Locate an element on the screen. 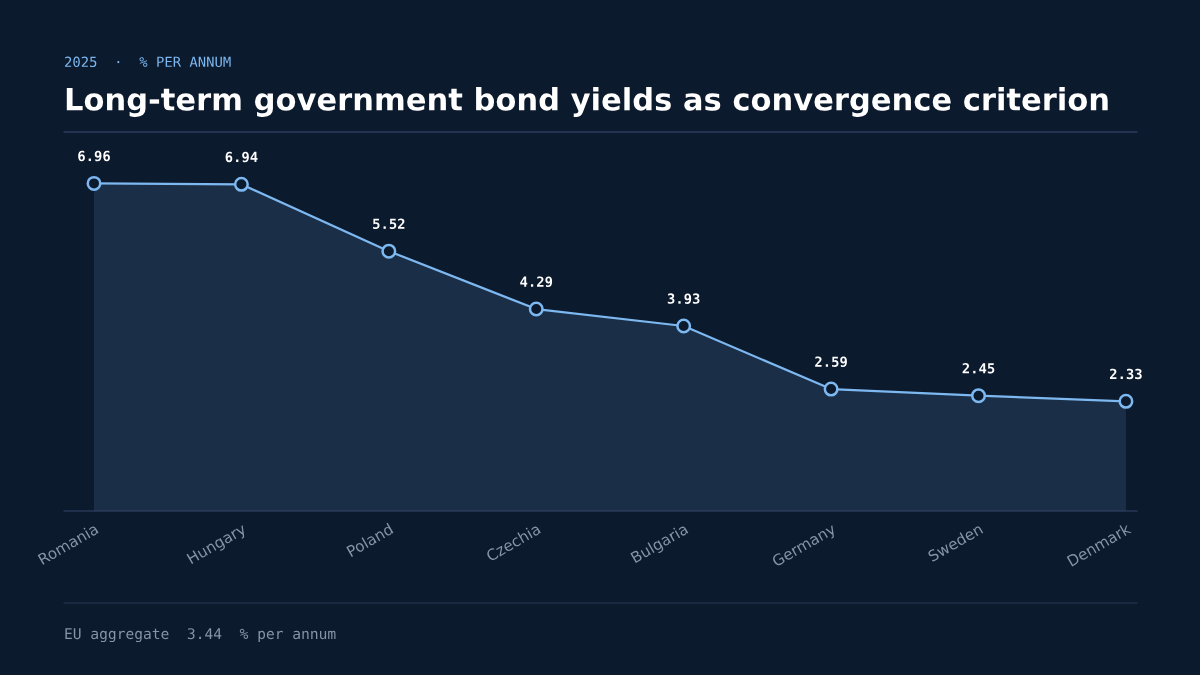  data-label: 2.59 is located at coordinates (831, 362).